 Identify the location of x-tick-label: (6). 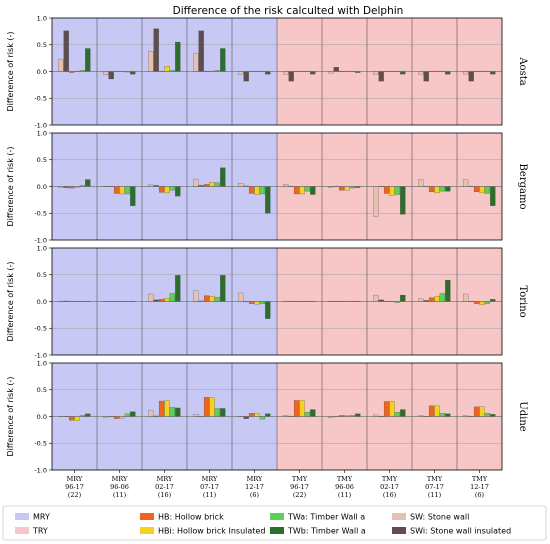
(480, 495).